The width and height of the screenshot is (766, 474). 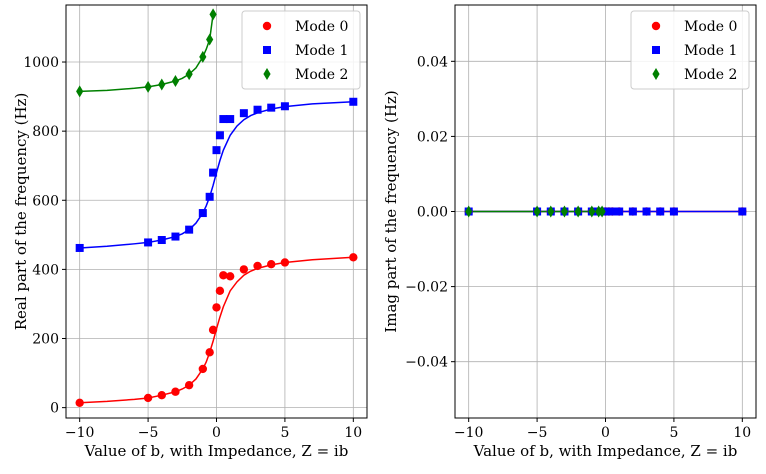 I want to click on left-y-tick-label-4: 800, so click(x=45, y=132).